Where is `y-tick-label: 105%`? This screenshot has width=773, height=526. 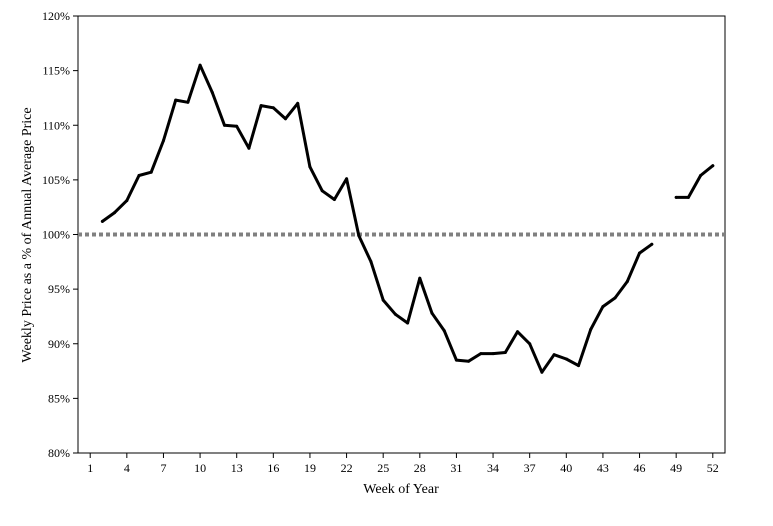
y-tick-label: 105% is located at coordinates (56, 180).